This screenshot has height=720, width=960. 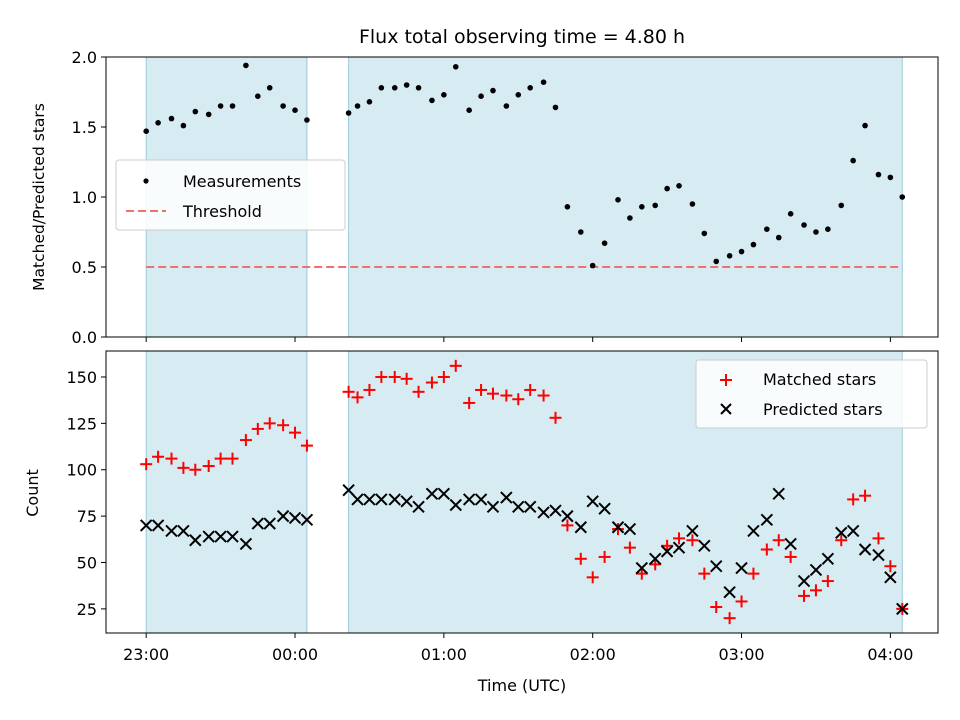 I want to click on x-tick-label: 00:00, so click(x=295, y=654).